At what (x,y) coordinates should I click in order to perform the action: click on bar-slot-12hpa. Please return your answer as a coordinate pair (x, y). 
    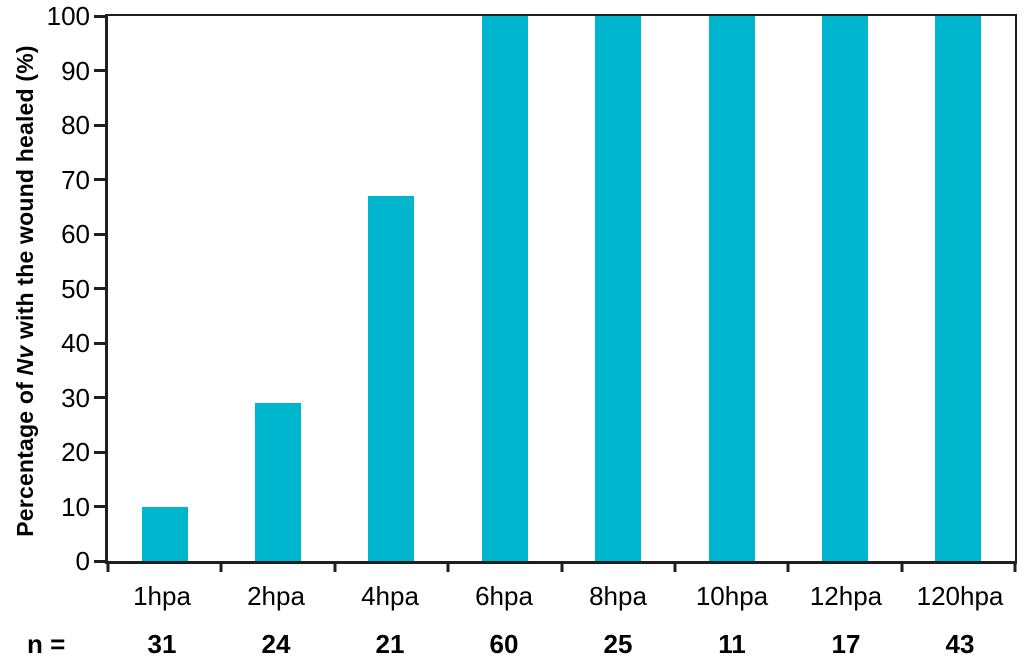
    Looking at the image, I should click on (844, 288).